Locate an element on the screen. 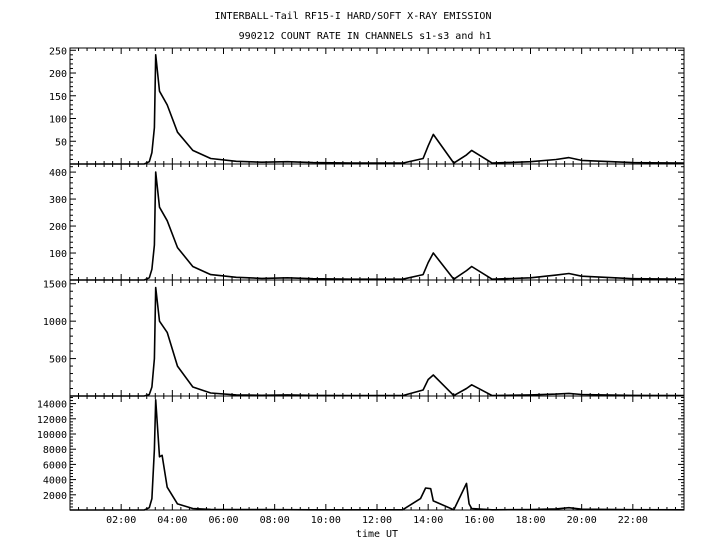 The height and width of the screenshot is (550, 720). x-tick-label: 20:00 is located at coordinates (582, 520).